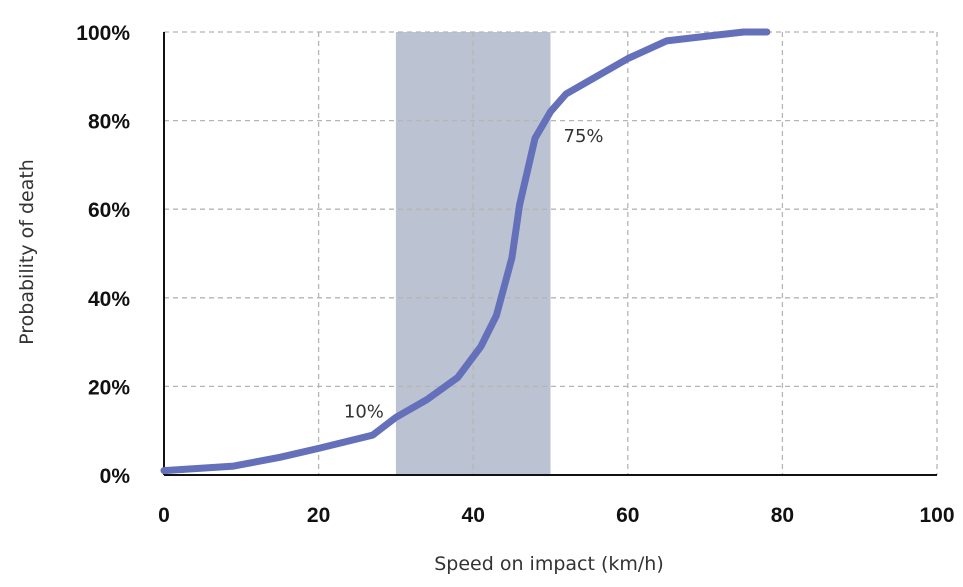 Image resolution: width=963 pixels, height=587 pixels. What do you see at coordinates (549, 564) in the screenshot?
I see `x-axis-label: Speed on impact (km/h)` at bounding box center [549, 564].